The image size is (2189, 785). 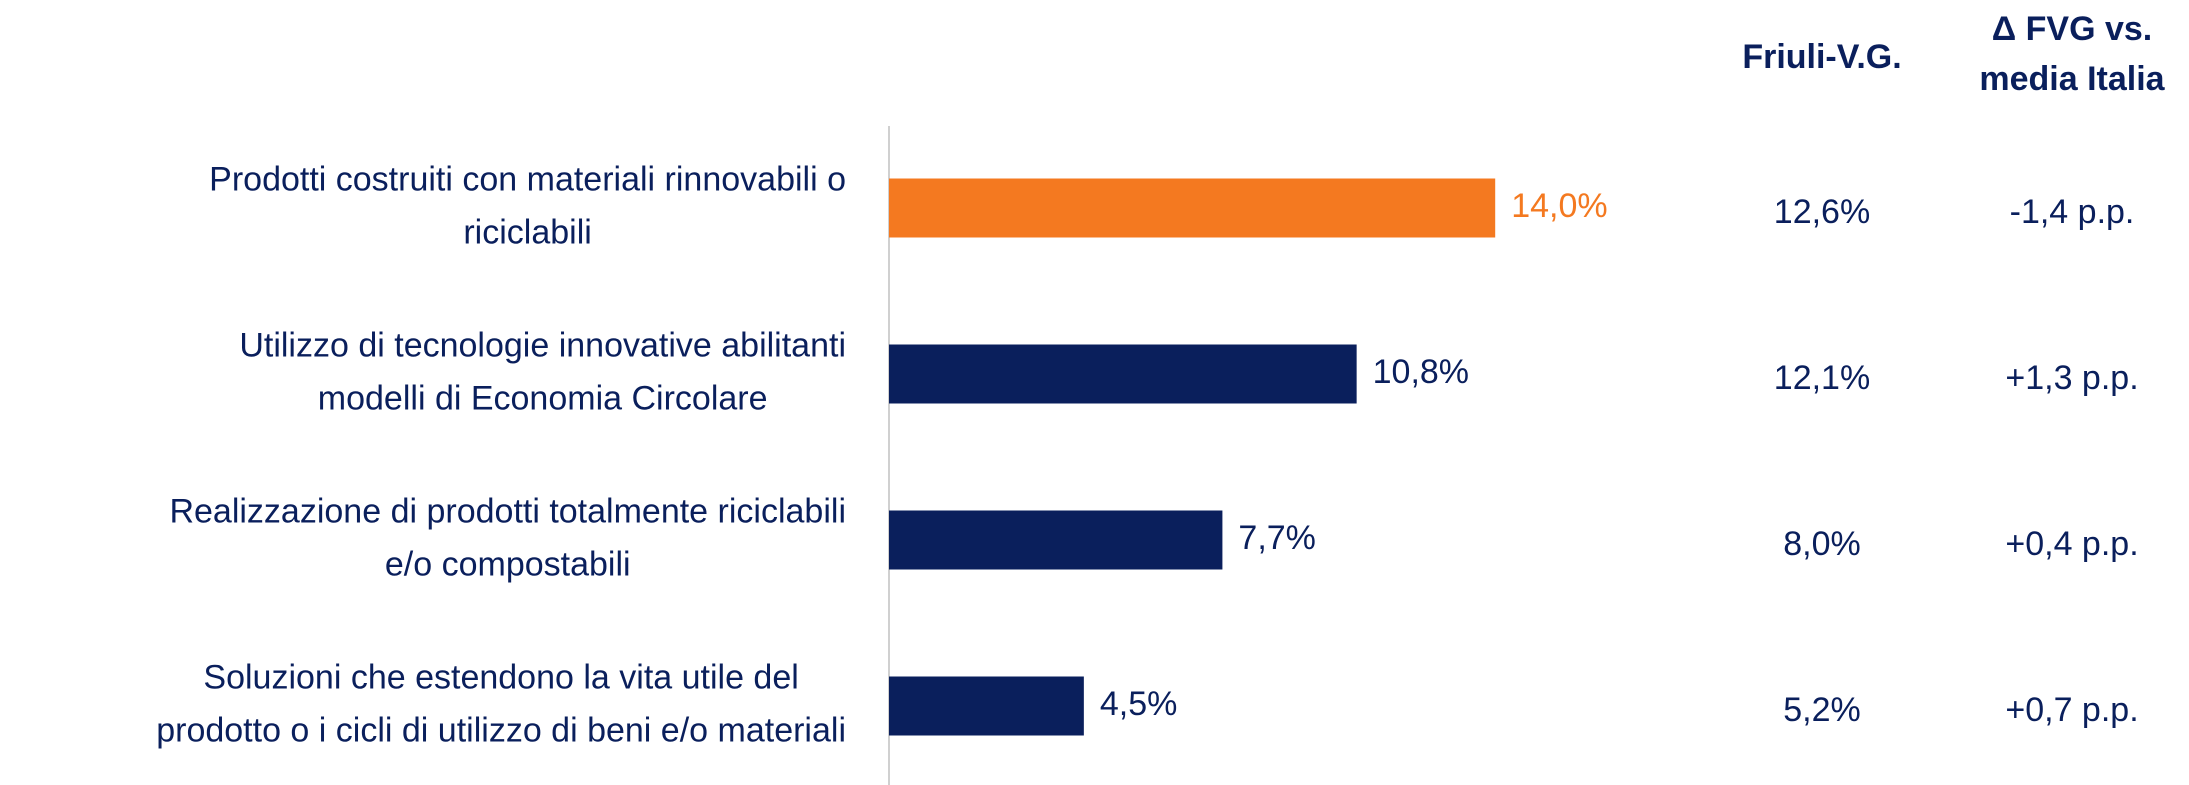 I want to click on column-value: +0,7 p.p., so click(x=2071, y=710).